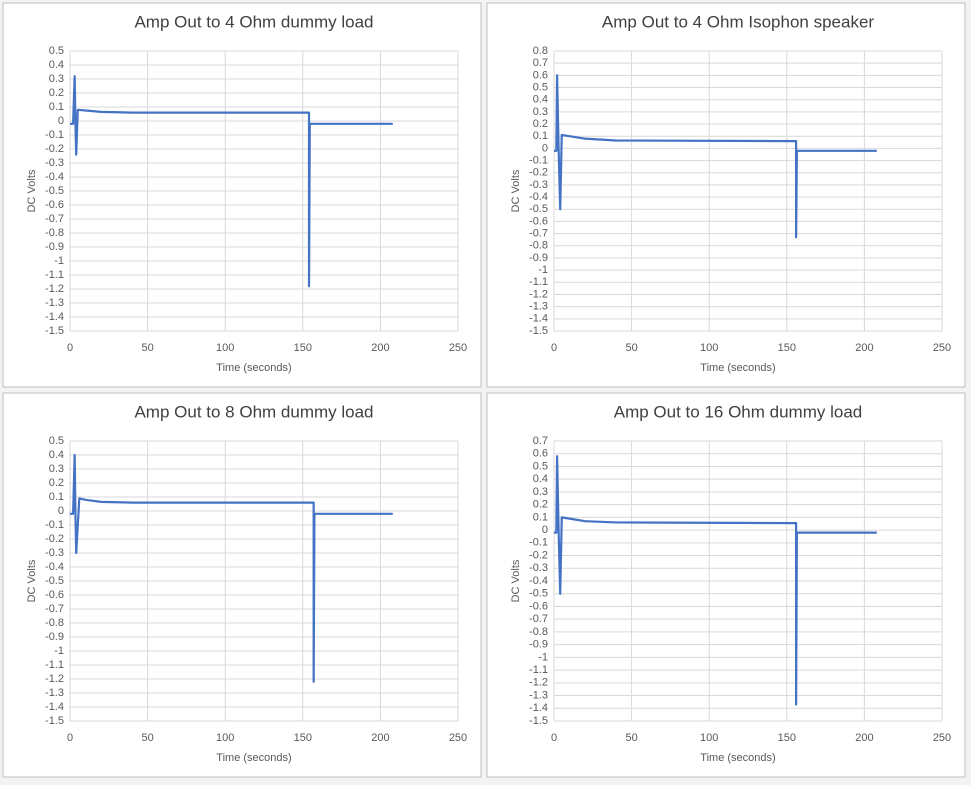 This screenshot has width=971, height=785. What do you see at coordinates (545, 148) in the screenshot?
I see `y-tick-label: 0` at bounding box center [545, 148].